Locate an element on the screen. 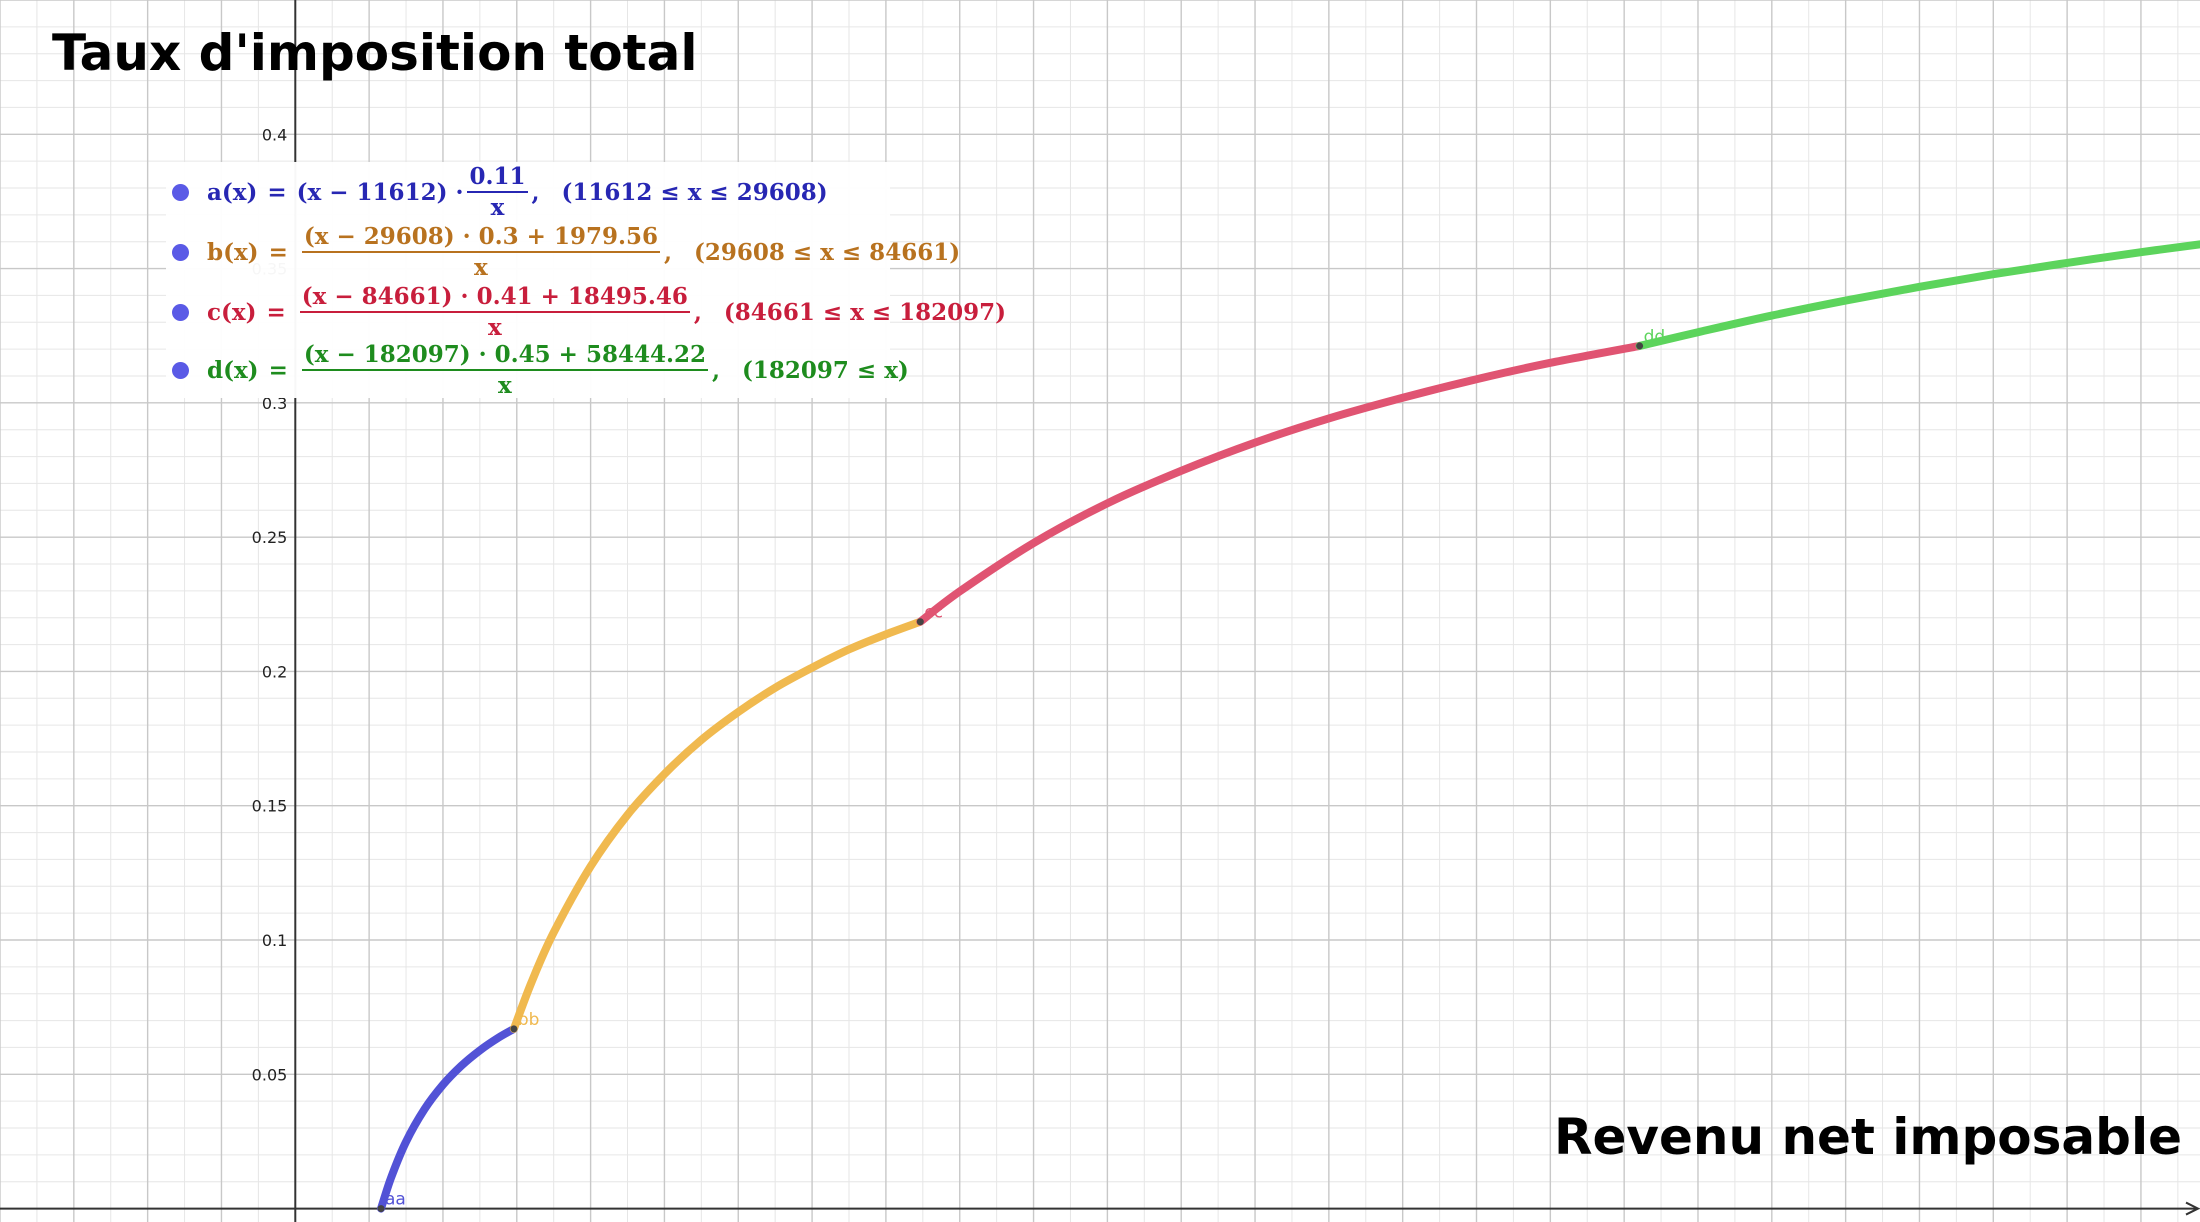  formula-fraction: 0.11 x is located at coordinates (497, 192).